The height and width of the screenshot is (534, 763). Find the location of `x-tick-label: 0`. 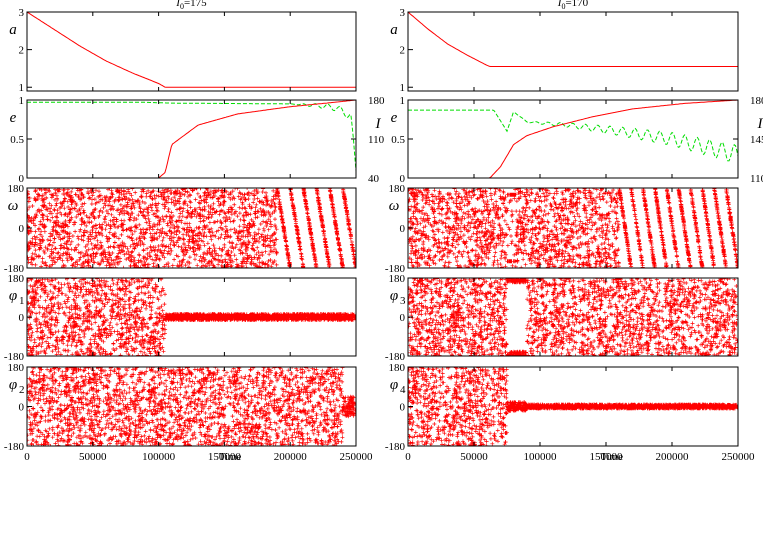

x-tick-label: 0 is located at coordinates (408, 457).